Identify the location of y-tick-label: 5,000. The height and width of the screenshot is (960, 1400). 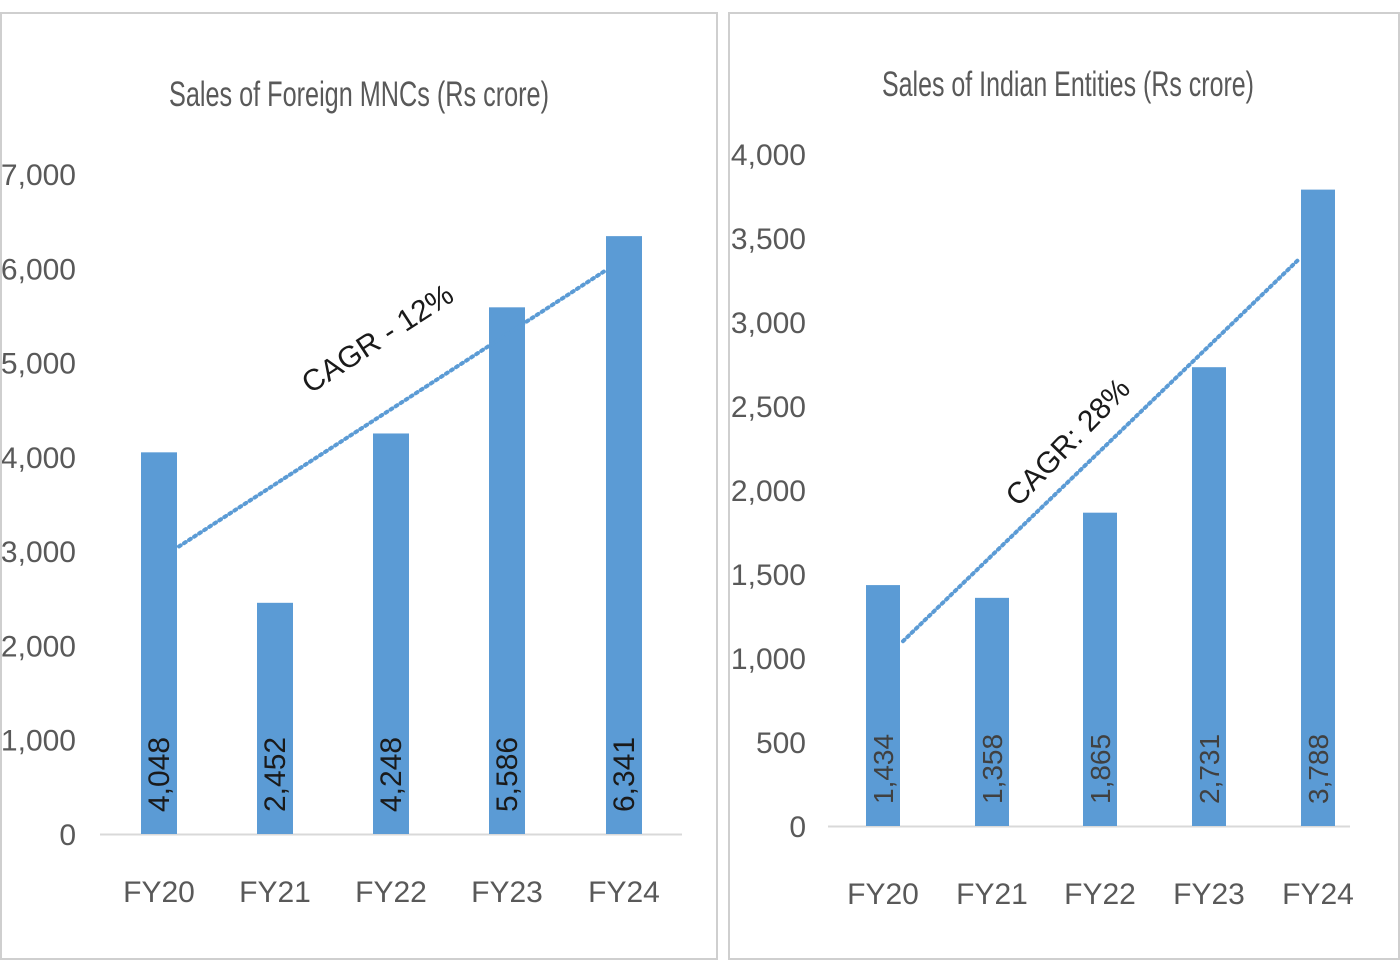
(39, 364).